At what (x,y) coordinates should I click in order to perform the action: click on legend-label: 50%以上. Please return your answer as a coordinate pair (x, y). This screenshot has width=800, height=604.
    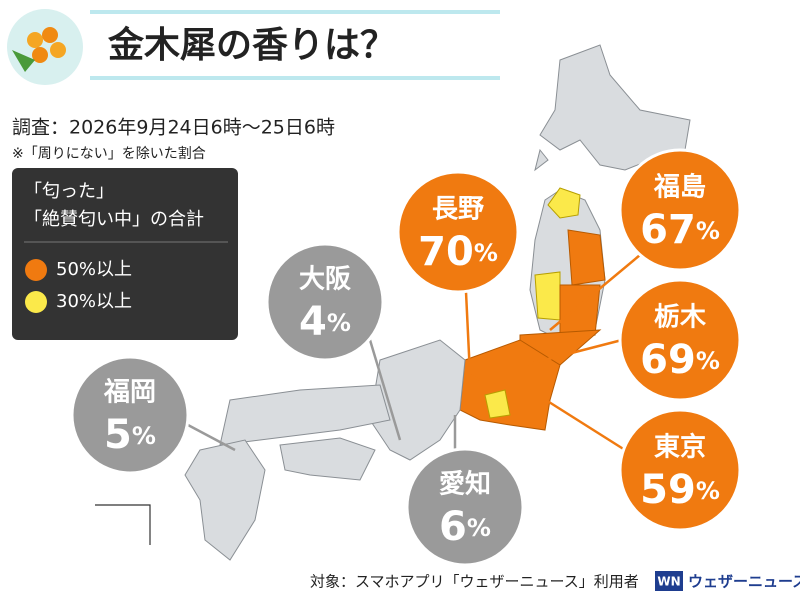
    Looking at the image, I should click on (94, 269).